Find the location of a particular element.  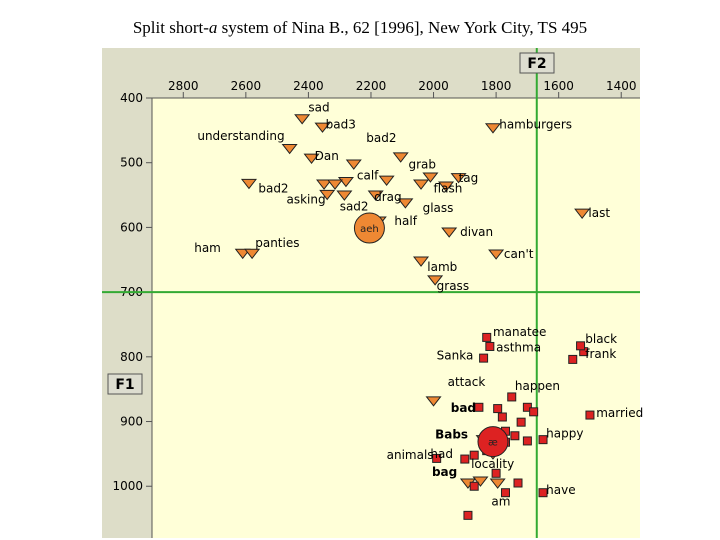

y-tick-label: 900 is located at coordinates (131, 422).